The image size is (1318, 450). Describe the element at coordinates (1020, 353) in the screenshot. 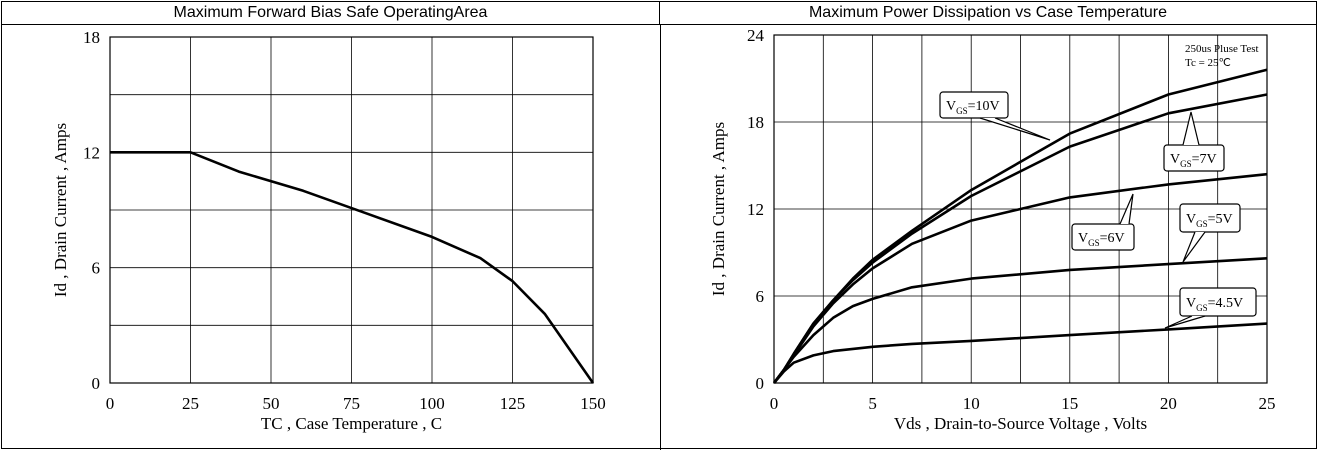

I see `series-line-vgs-4.5v` at that location.